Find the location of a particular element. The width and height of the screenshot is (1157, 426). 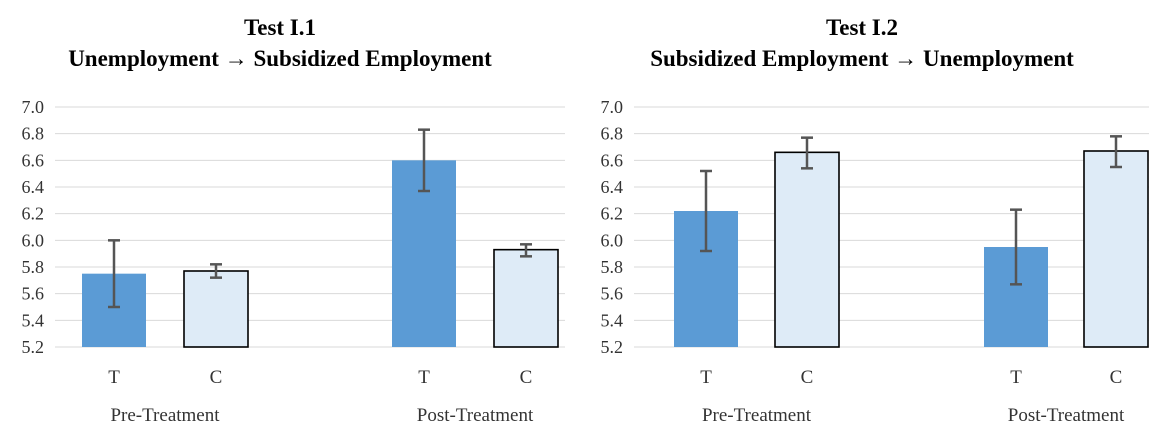

chart-subtitle: Unemployment → Subsidized Employment is located at coordinates (280, 58).